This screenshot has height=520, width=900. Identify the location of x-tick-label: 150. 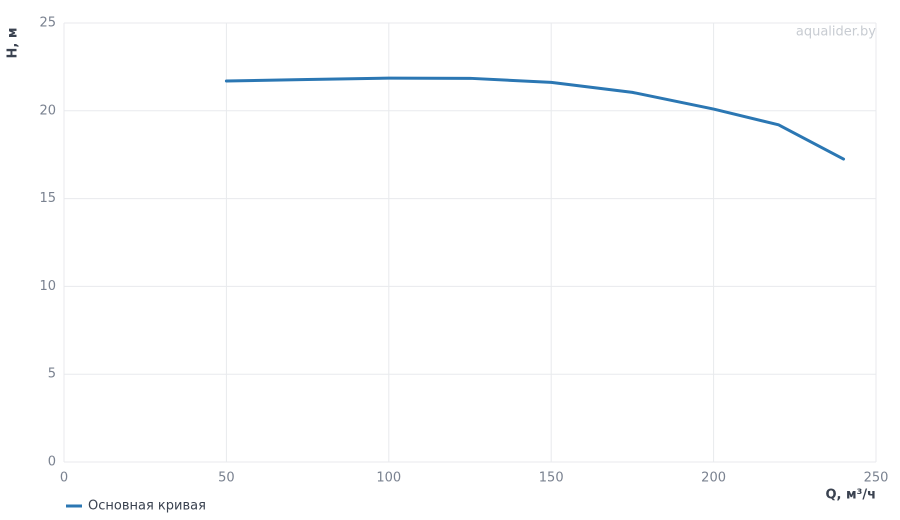
(551, 478).